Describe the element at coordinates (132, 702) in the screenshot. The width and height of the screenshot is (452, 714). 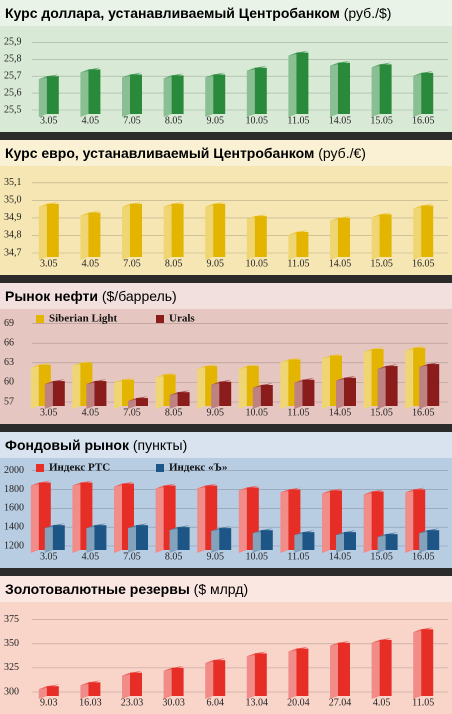
I see `x-tick-label: 23.03` at that location.